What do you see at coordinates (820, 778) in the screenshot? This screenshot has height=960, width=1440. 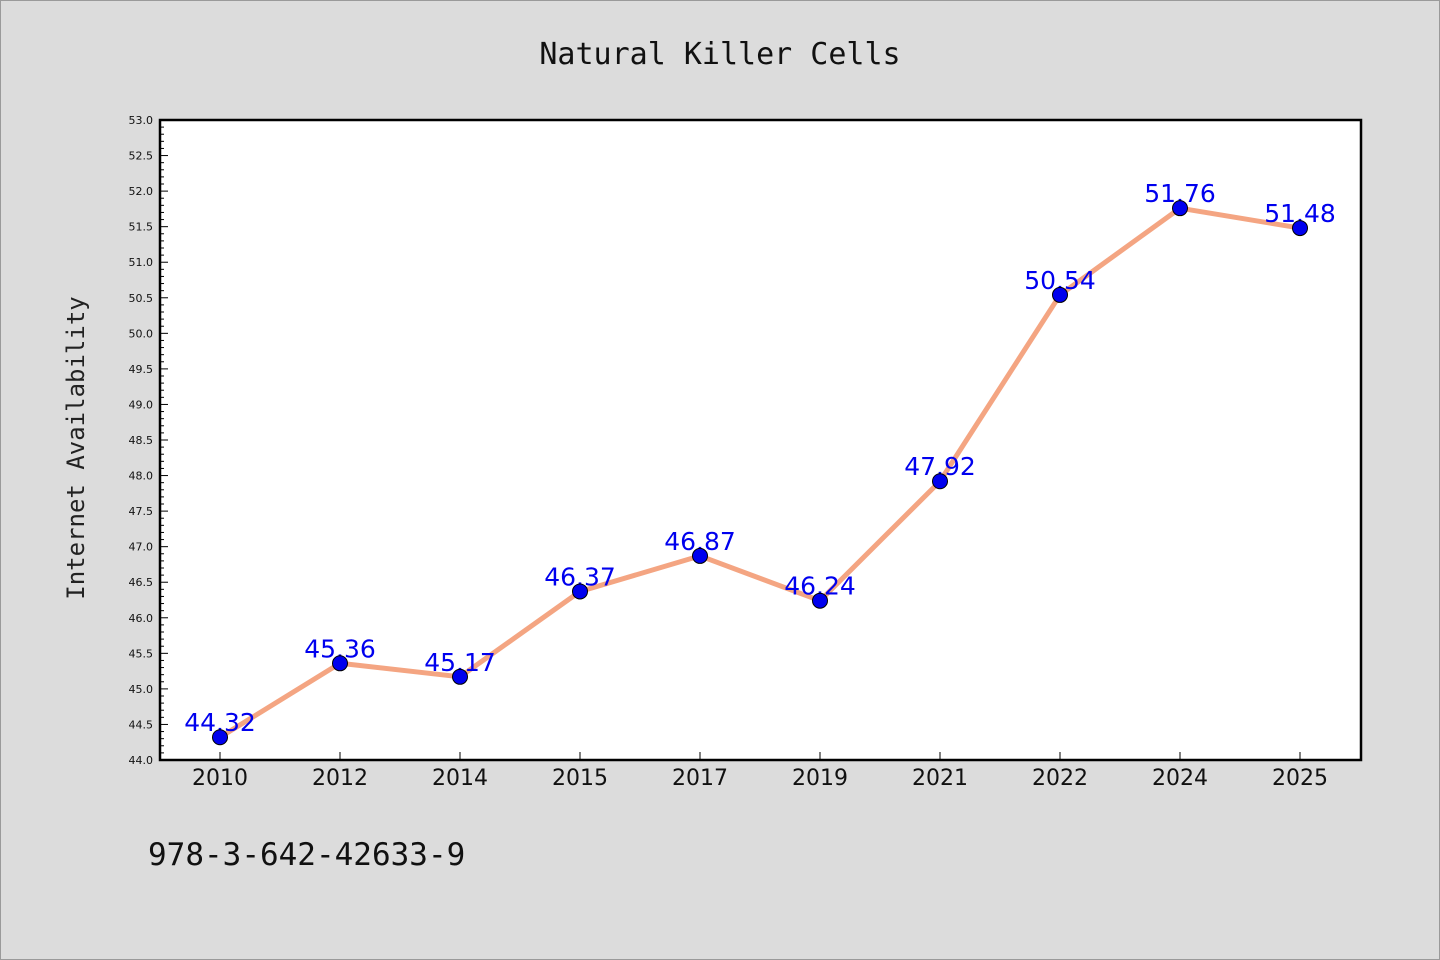 I see `x-tick-label: 2019` at bounding box center [820, 778].